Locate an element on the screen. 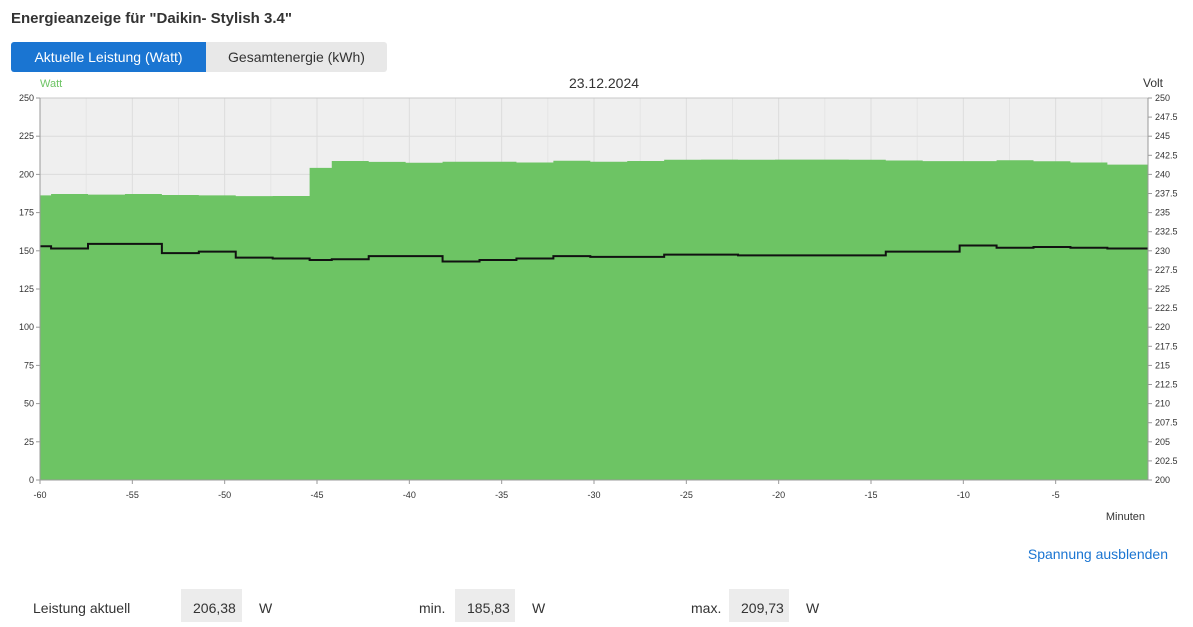 The height and width of the screenshot is (627, 1193). x-axis-title: Minuten is located at coordinates (1125, 517).